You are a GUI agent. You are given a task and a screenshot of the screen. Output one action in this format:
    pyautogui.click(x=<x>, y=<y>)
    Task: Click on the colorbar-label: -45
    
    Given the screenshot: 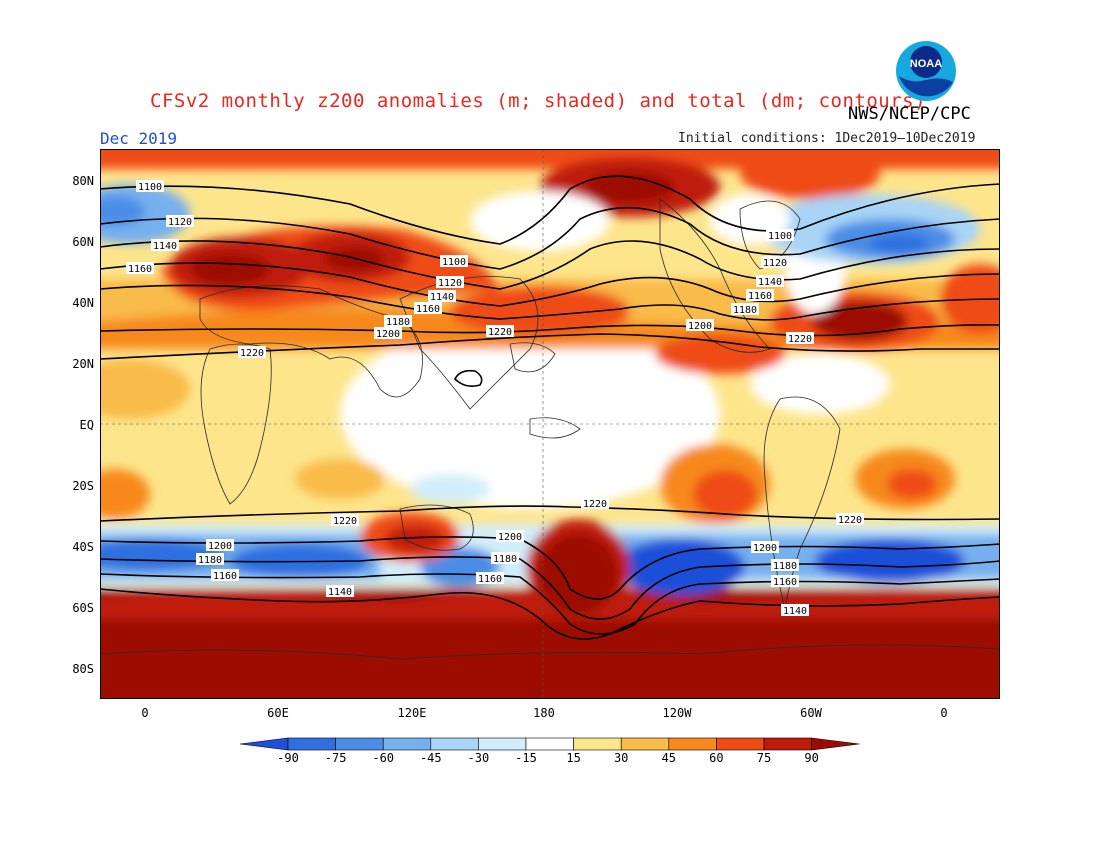 What is the action you would take?
    pyautogui.click(x=430, y=758)
    